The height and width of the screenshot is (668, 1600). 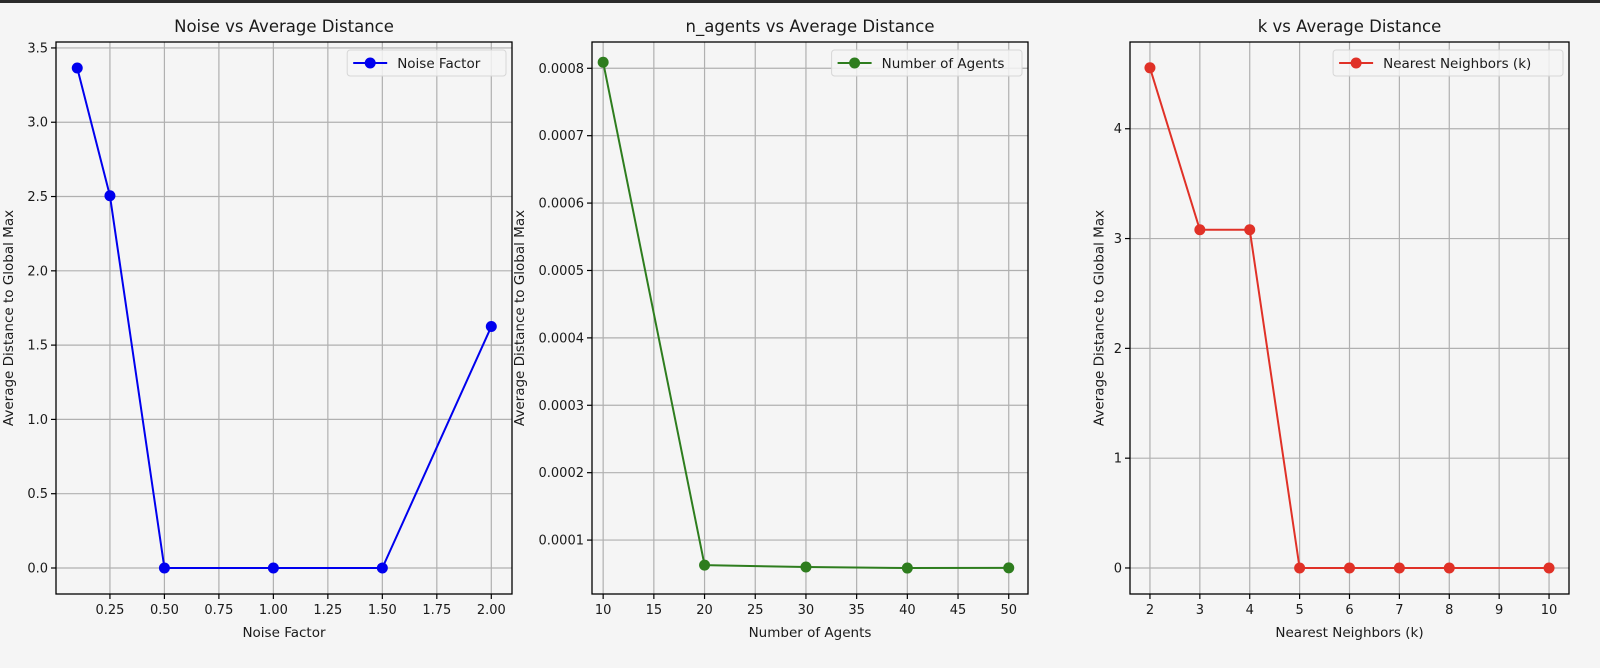 What do you see at coordinates (1350, 26) in the screenshot?
I see `chart-title: k vs Average Distance` at bounding box center [1350, 26].